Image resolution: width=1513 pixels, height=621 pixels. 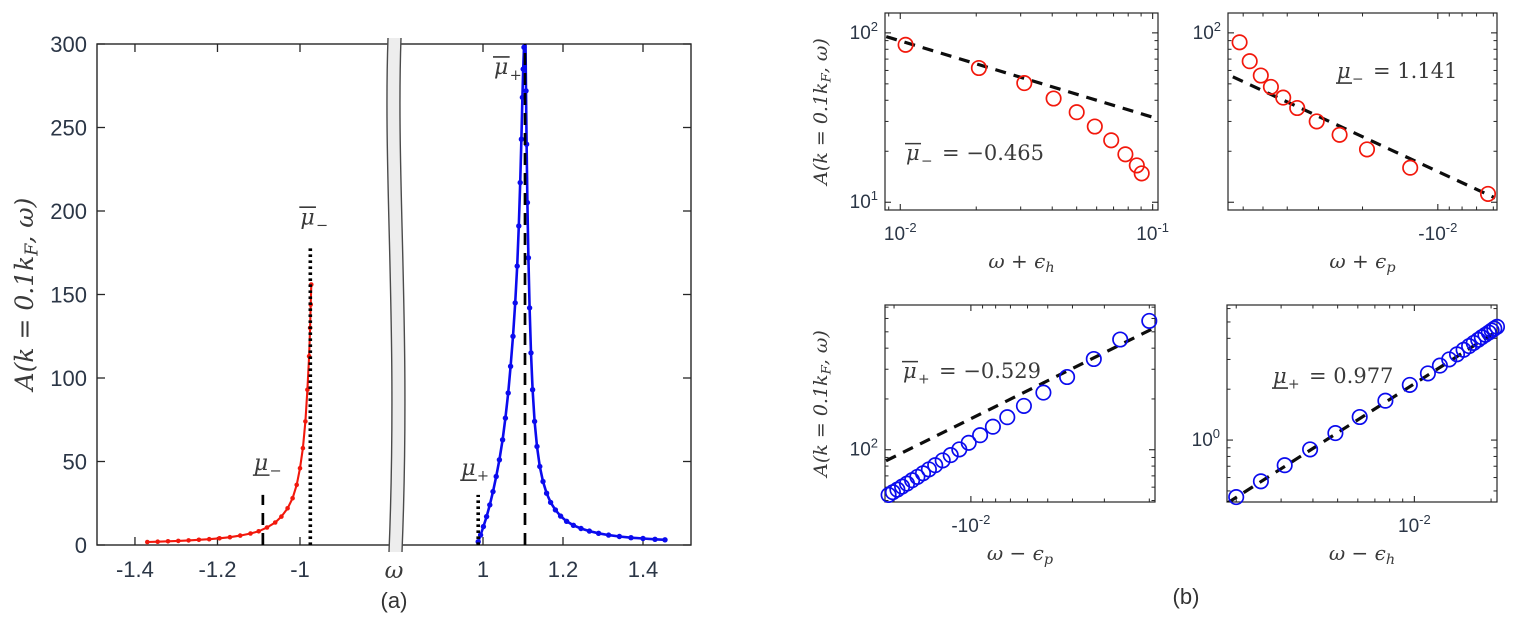 What do you see at coordinates (1021, 262) in the screenshot?
I see `subplot-xlabel: ω + ϵh` at bounding box center [1021, 262].